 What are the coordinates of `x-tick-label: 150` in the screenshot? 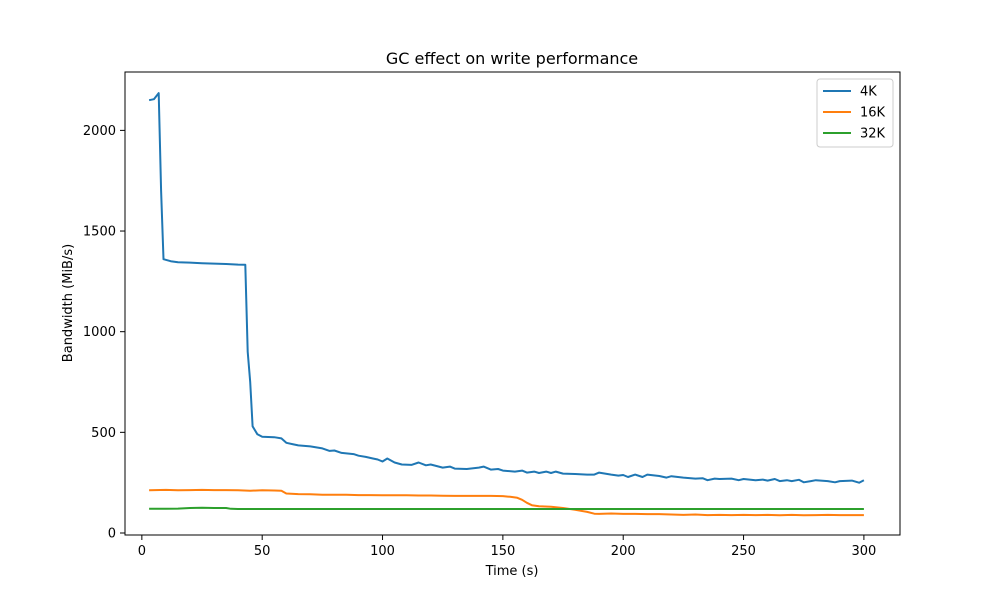 It's located at (502, 551).